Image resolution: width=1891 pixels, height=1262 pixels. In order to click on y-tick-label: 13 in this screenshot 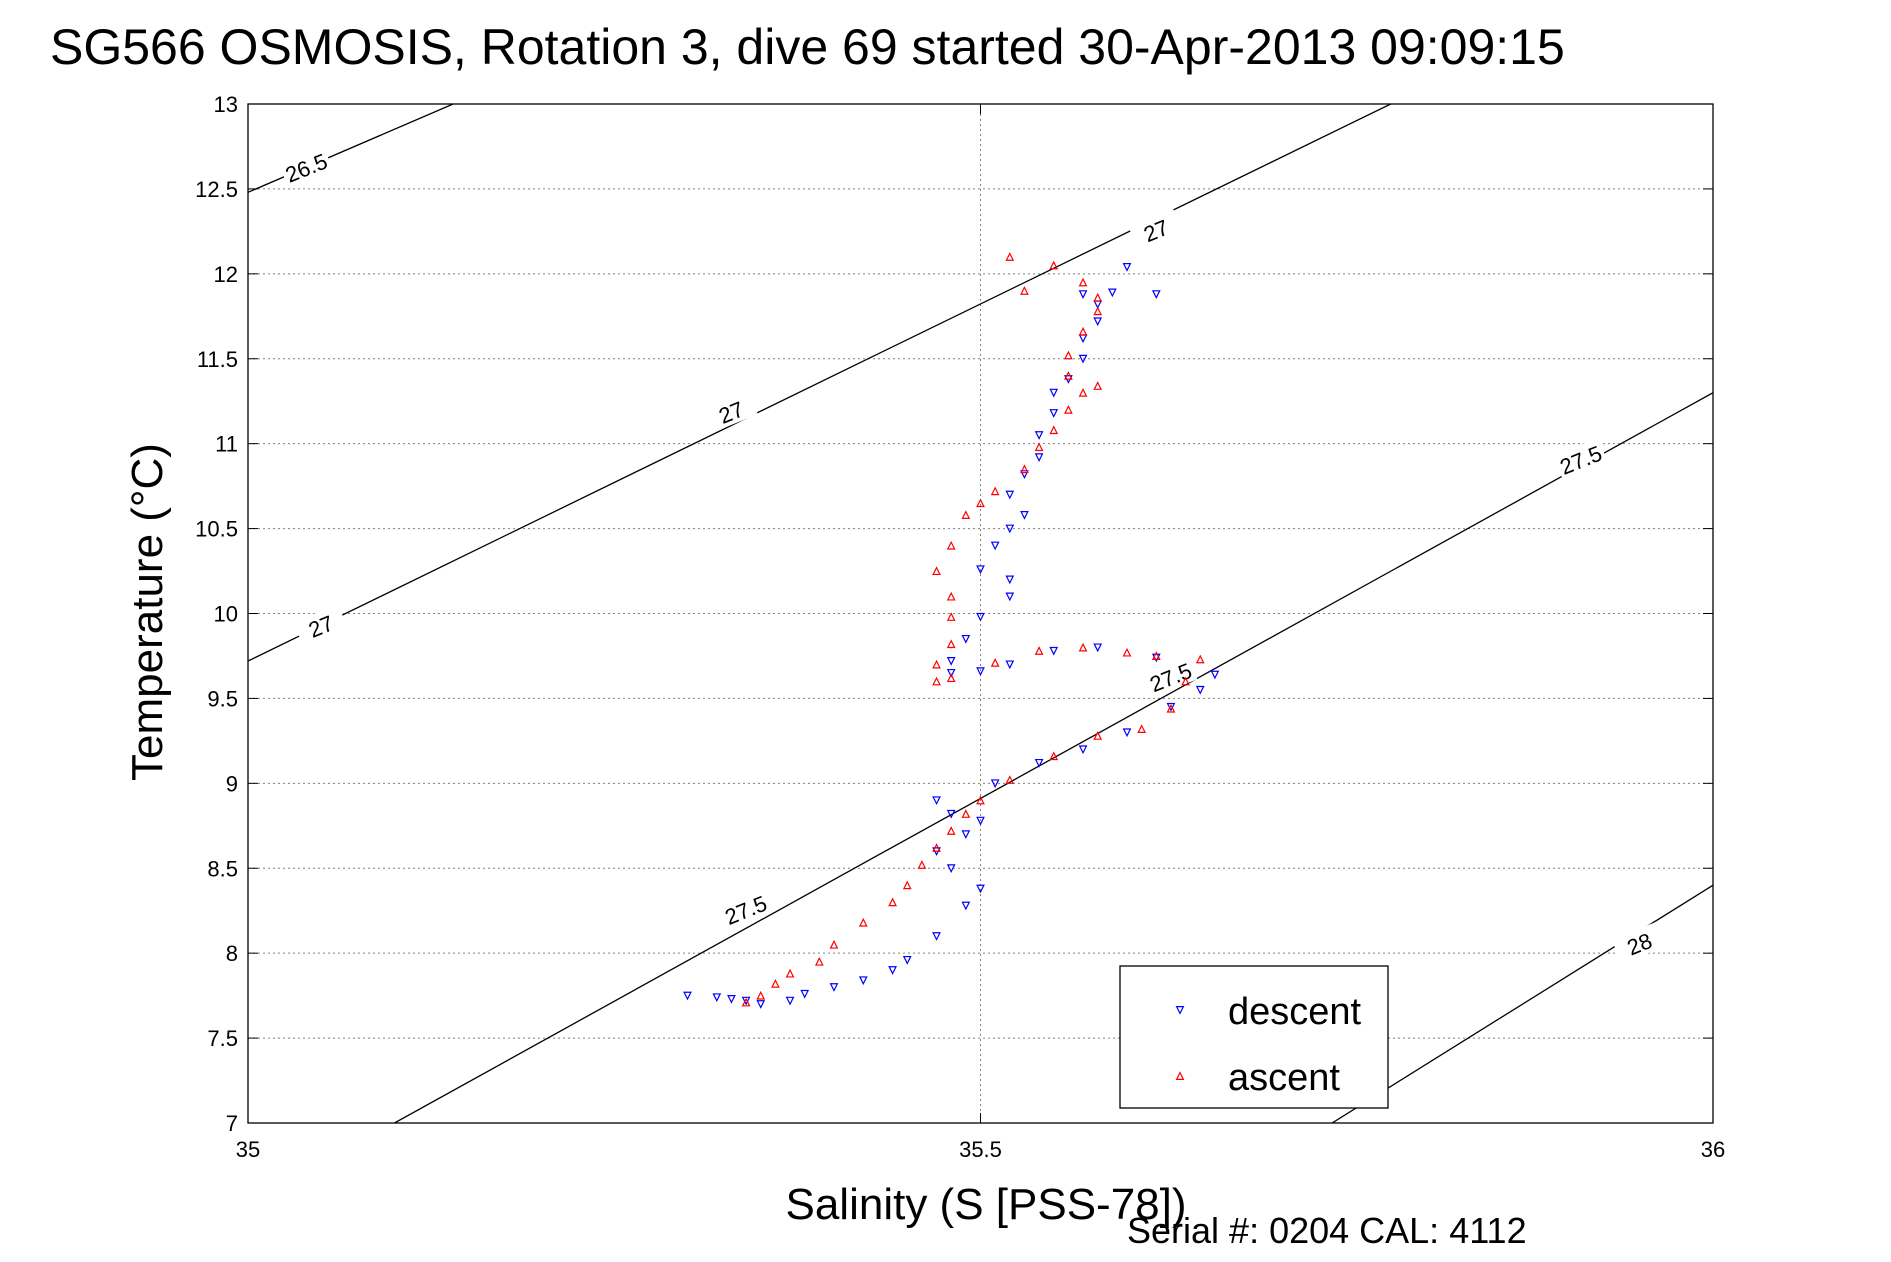, I will do `click(226, 104)`.